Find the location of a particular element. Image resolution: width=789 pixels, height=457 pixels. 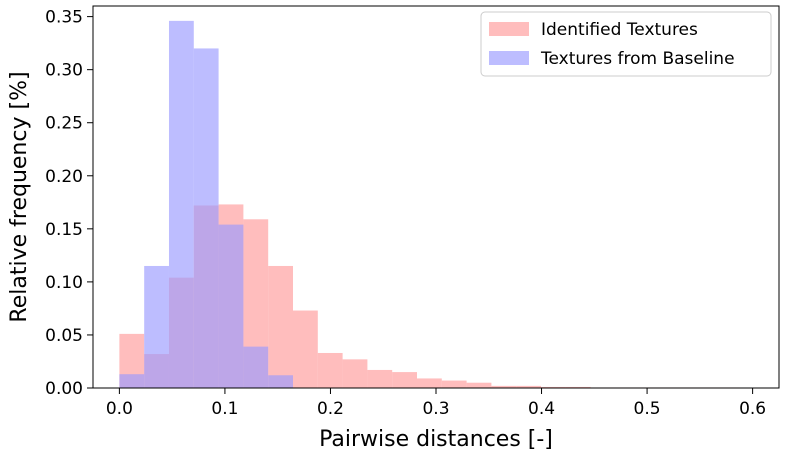

y-tick-label: 0.10 is located at coordinates (64, 283).